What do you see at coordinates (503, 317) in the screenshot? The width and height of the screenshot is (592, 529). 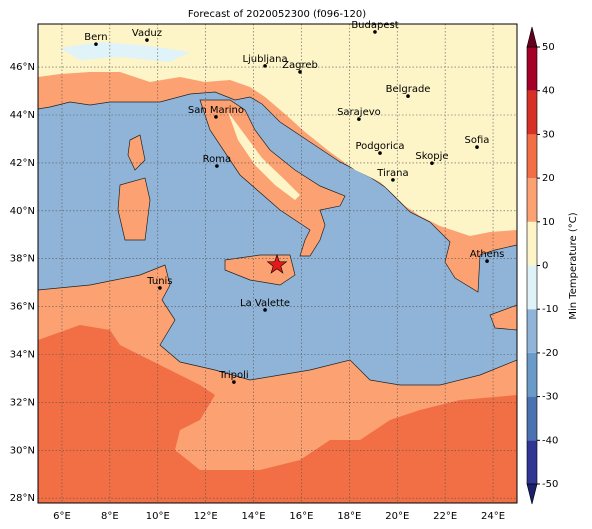 I see `aegean-land` at bounding box center [503, 317].